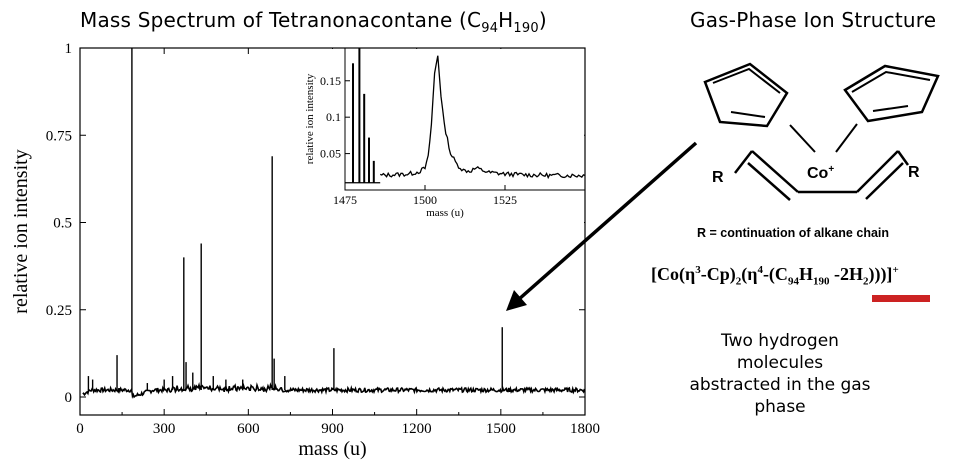 The width and height of the screenshot is (960, 462). What do you see at coordinates (345, 200) in the screenshot?
I see `inset-x-tick-label: 1475` at bounding box center [345, 200].